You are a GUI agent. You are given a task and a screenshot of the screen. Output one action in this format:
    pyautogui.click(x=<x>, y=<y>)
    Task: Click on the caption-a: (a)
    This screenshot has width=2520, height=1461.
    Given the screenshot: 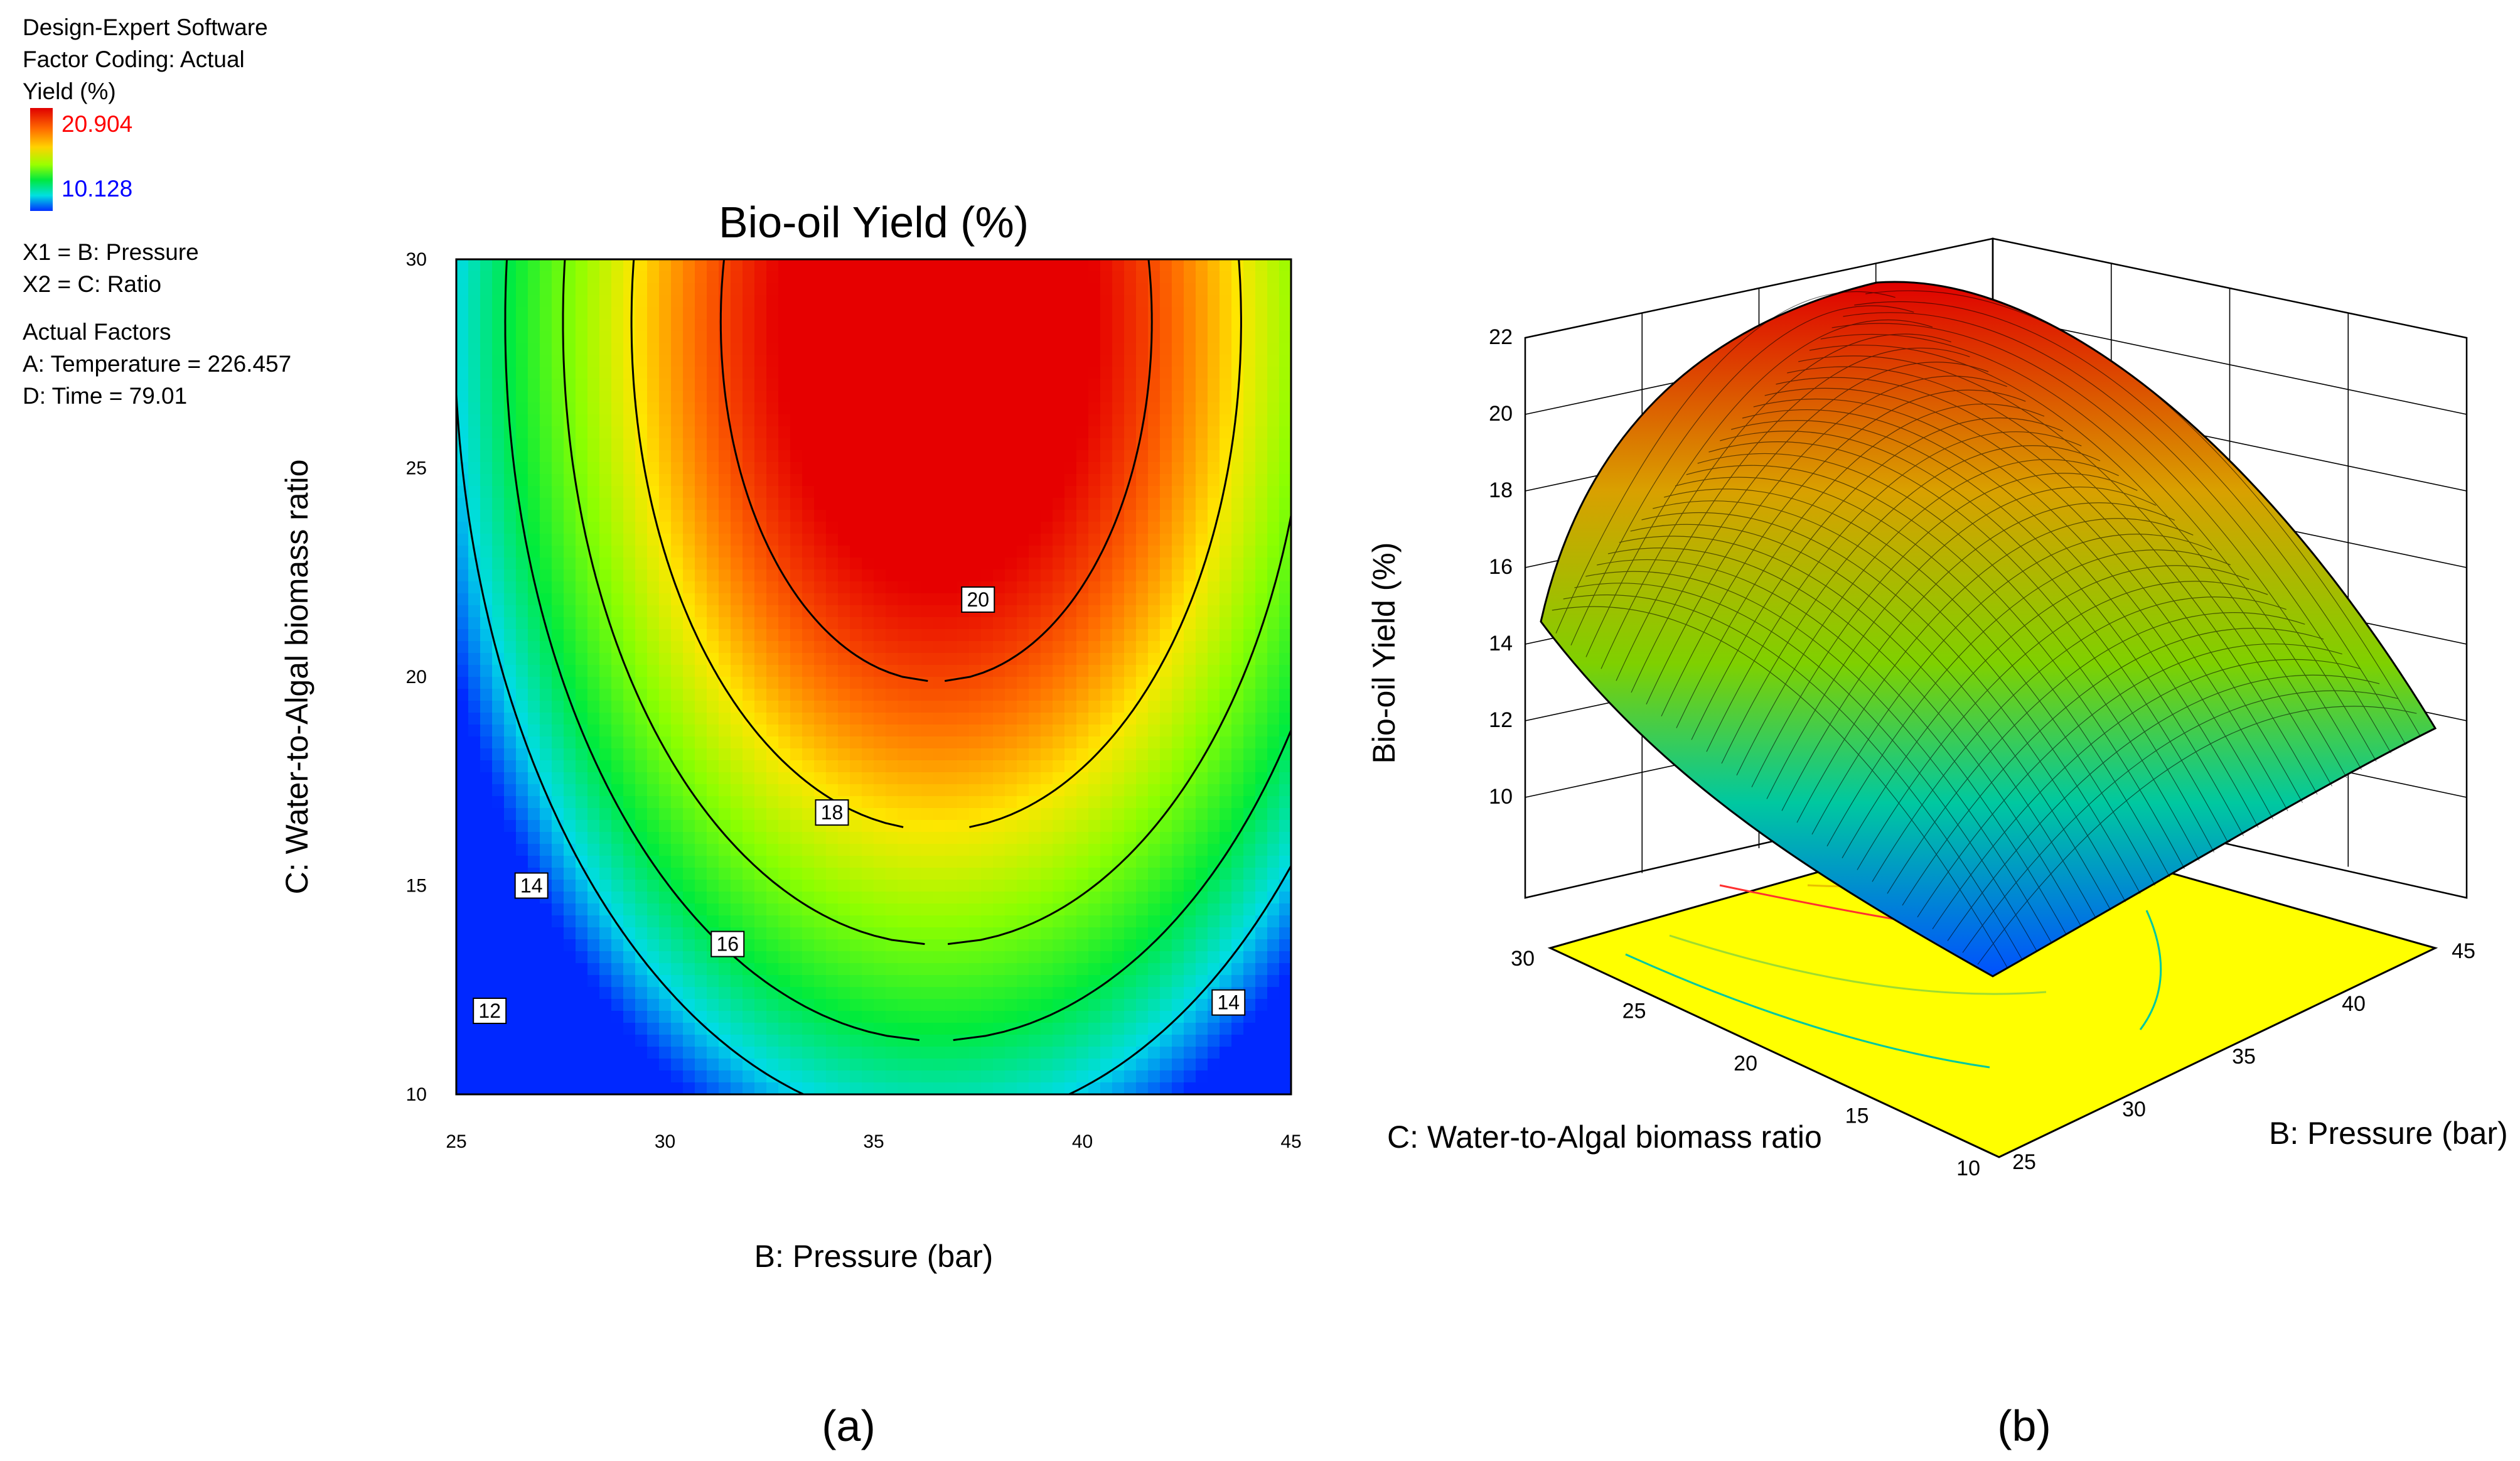 What is the action you would take?
    pyautogui.click(x=849, y=1426)
    